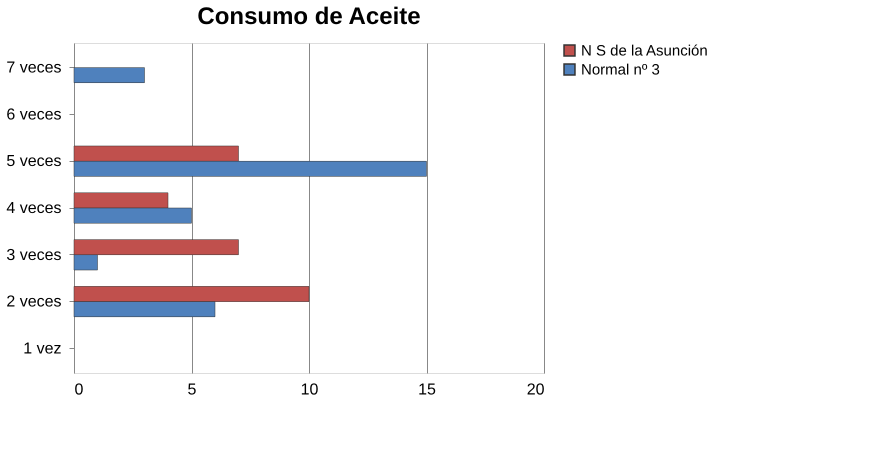  I want to click on y-tick-label: 6 veces, so click(34, 115).